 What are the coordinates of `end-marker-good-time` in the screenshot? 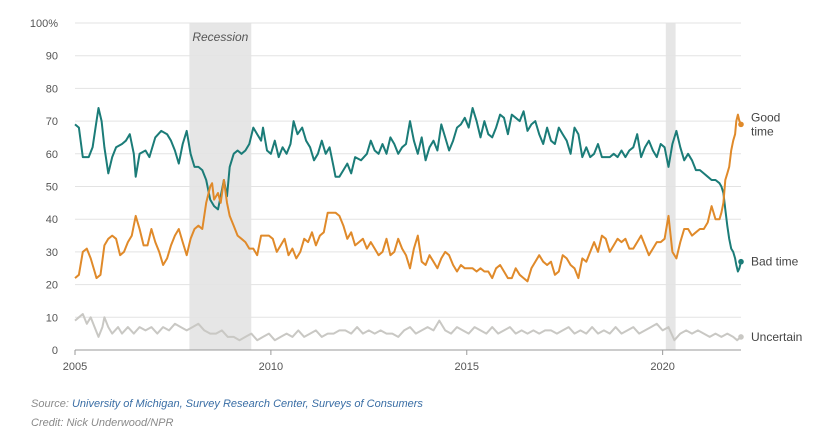 It's located at (741, 124).